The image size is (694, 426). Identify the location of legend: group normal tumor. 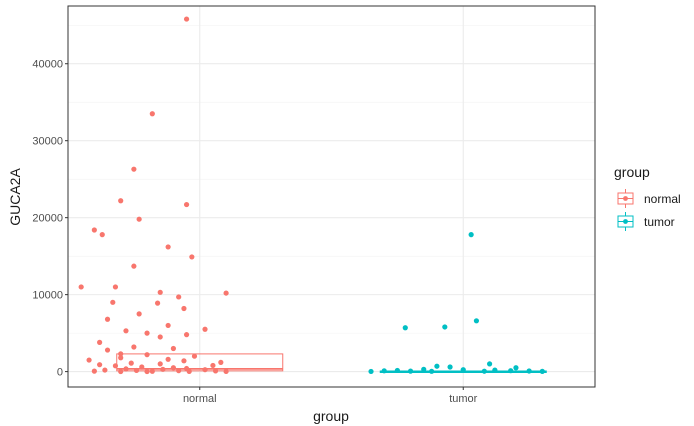
(647, 198).